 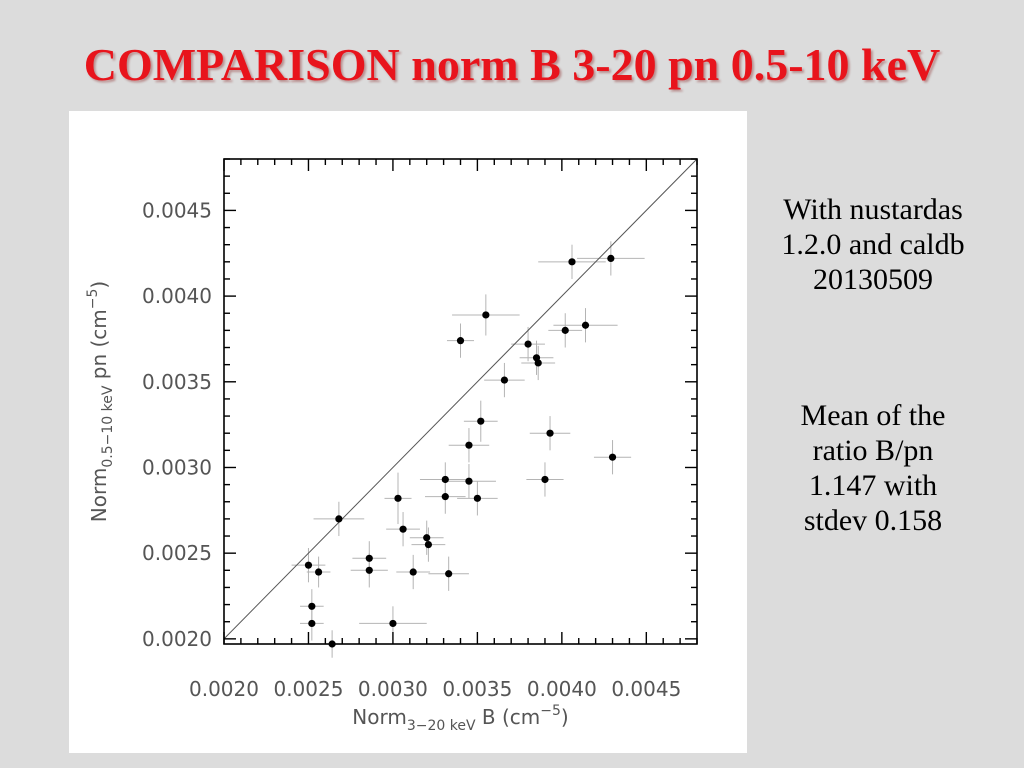 I want to click on y-tick-label: 0.0045, so click(x=177, y=210).